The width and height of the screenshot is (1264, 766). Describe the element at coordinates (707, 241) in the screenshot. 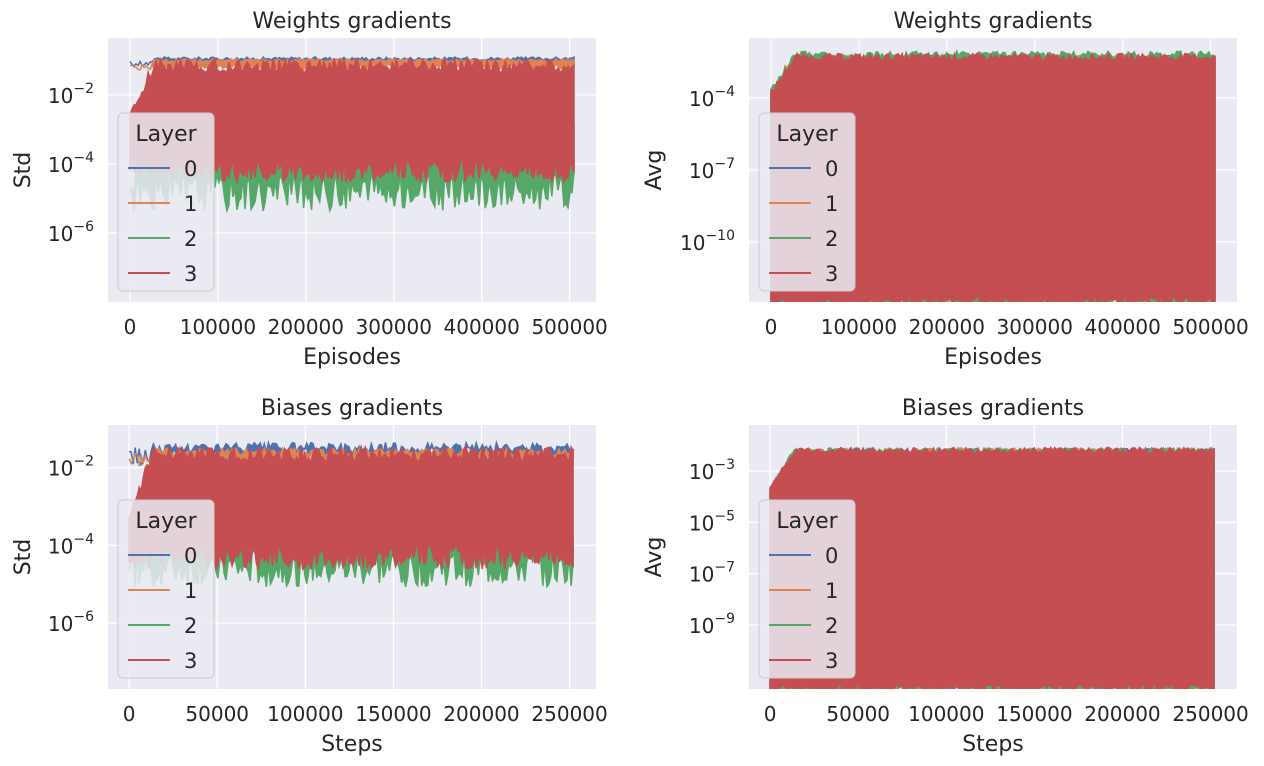

I see `y-tick-label: 10⁻¹⁰` at that location.